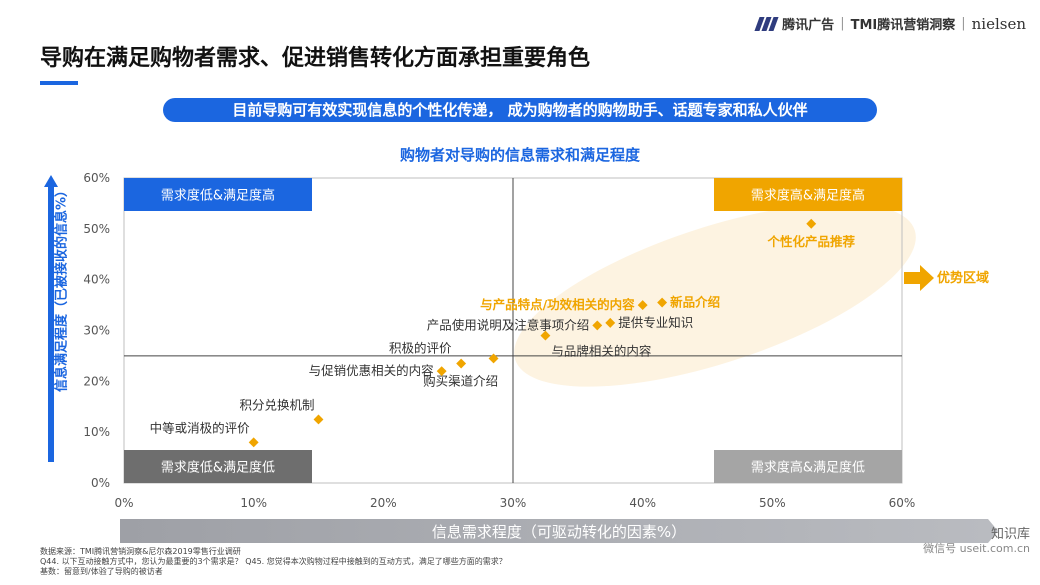 This screenshot has height=585, width=1040. I want to click on nielsen-brand: nielsen, so click(998, 23).